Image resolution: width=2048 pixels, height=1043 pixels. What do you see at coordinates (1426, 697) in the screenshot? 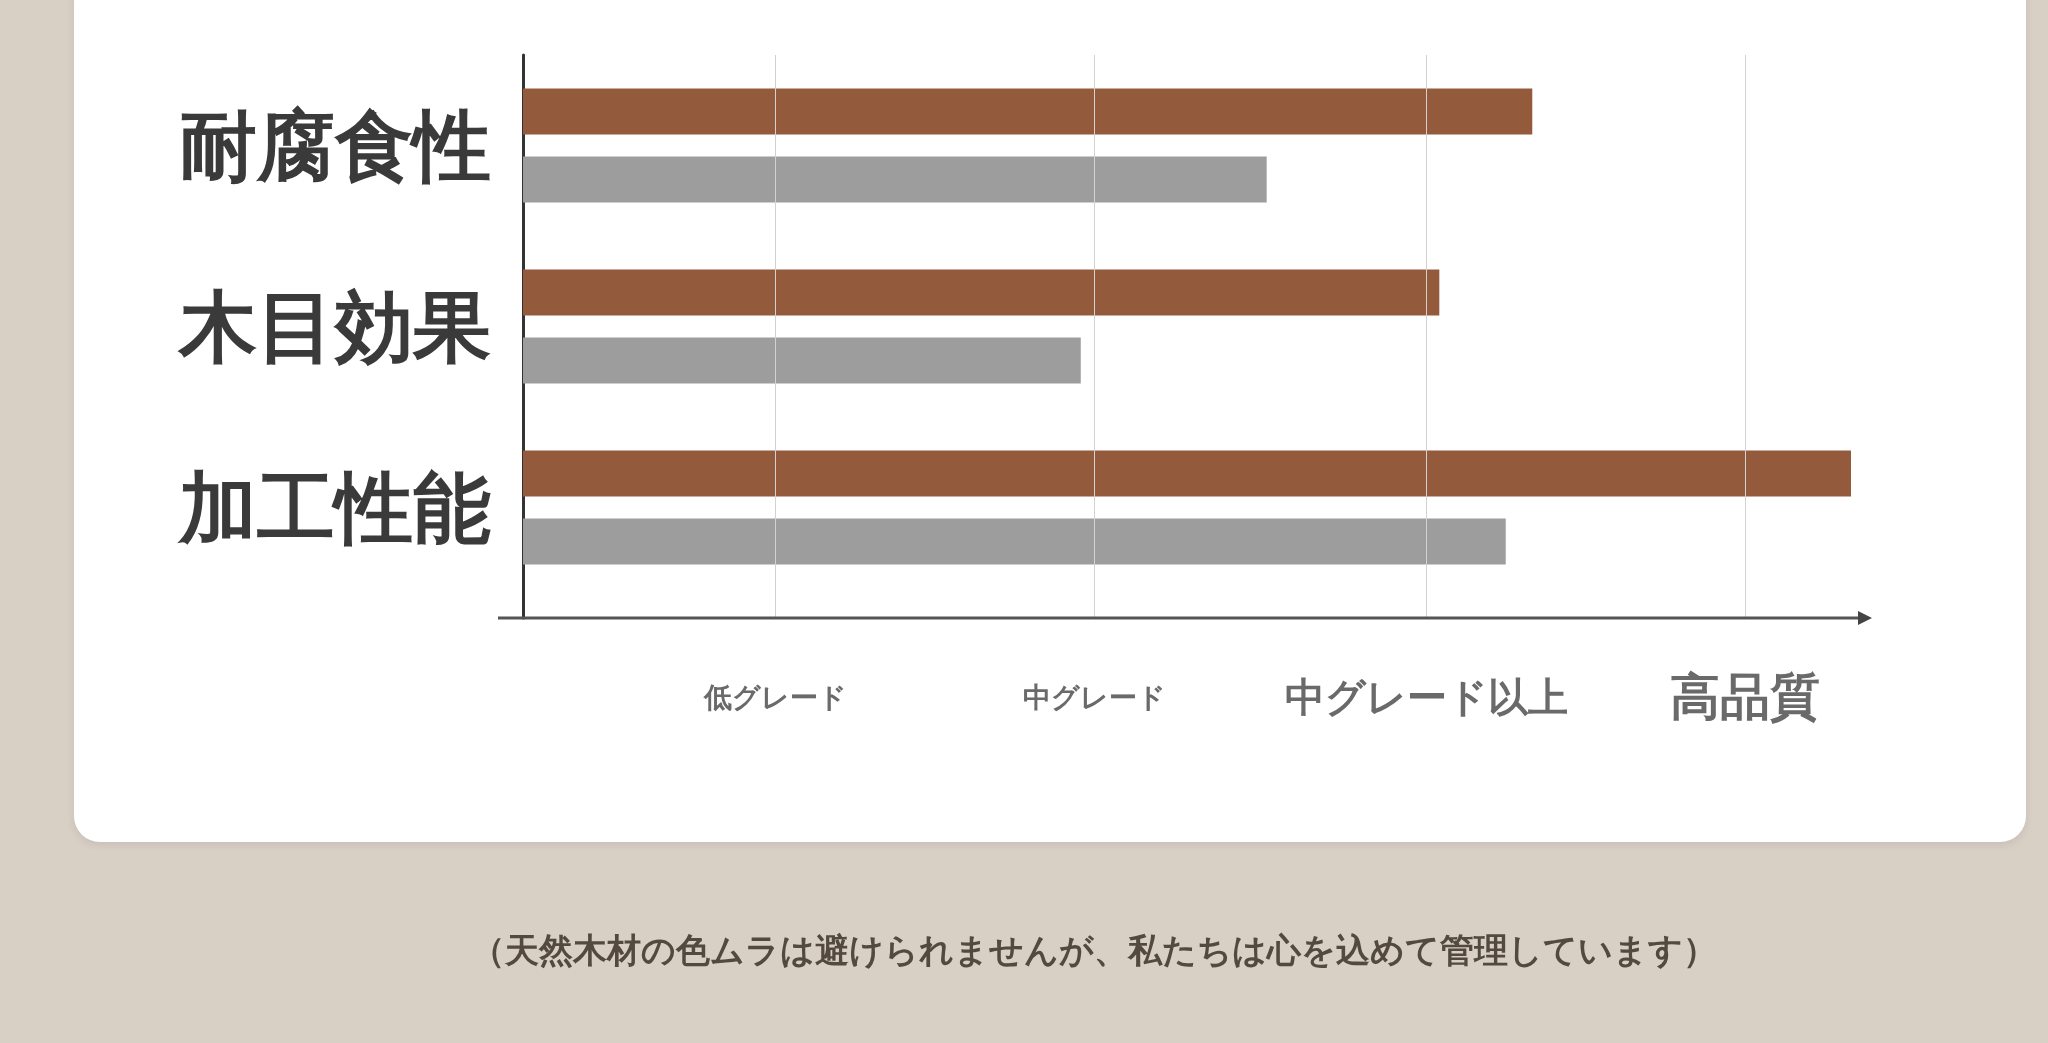
I see `ref-line-label: 中グレード以上` at bounding box center [1426, 697].